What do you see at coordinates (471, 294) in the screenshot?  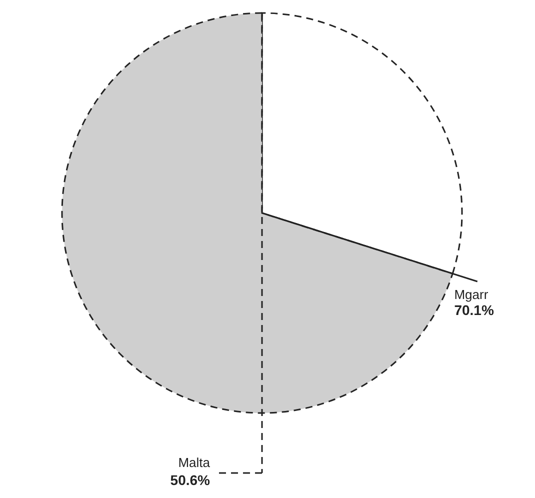 I see `slice-label: Mgarr` at bounding box center [471, 294].